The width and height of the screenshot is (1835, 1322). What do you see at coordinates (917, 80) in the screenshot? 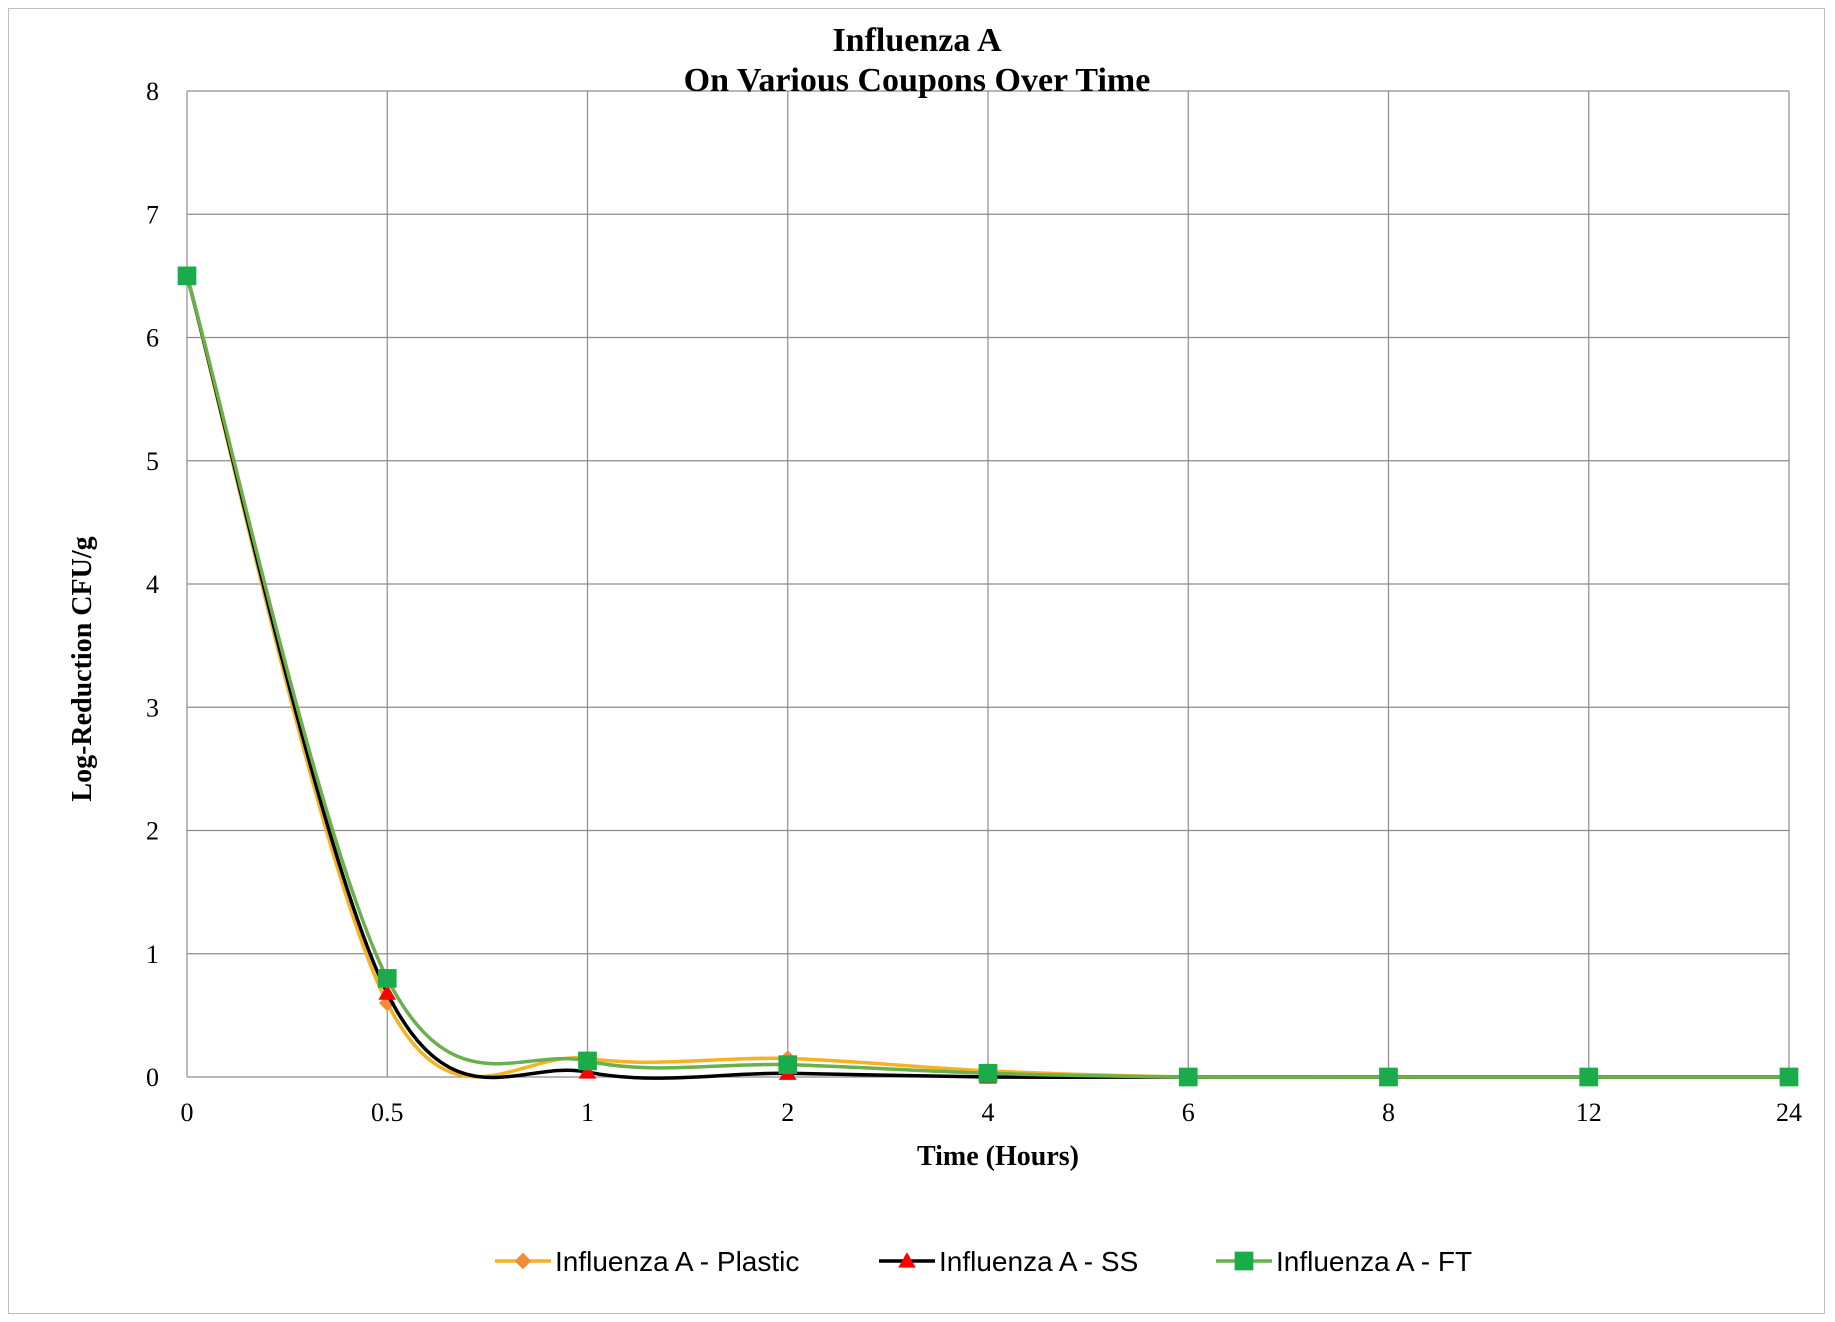
I see `chart-subtitle: On Various Coupons Over Time` at bounding box center [917, 80].